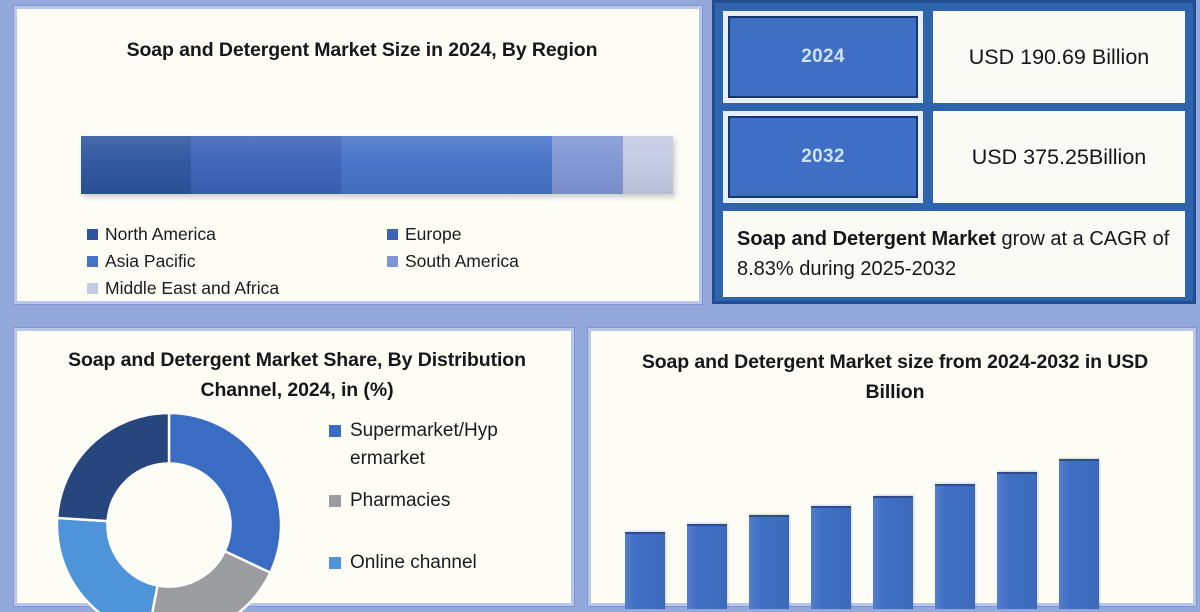 Image resolution: width=1200 pixels, height=612 pixels. I want to click on year-box-2032: 2032, so click(823, 157).